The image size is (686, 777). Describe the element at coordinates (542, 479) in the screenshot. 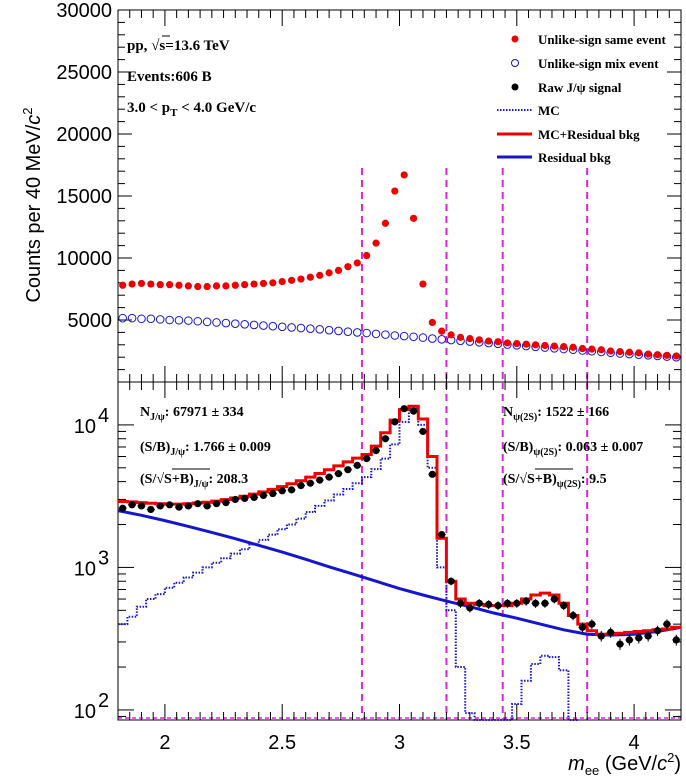

I see `psi2s-sig-rad: S+B)` at that location.